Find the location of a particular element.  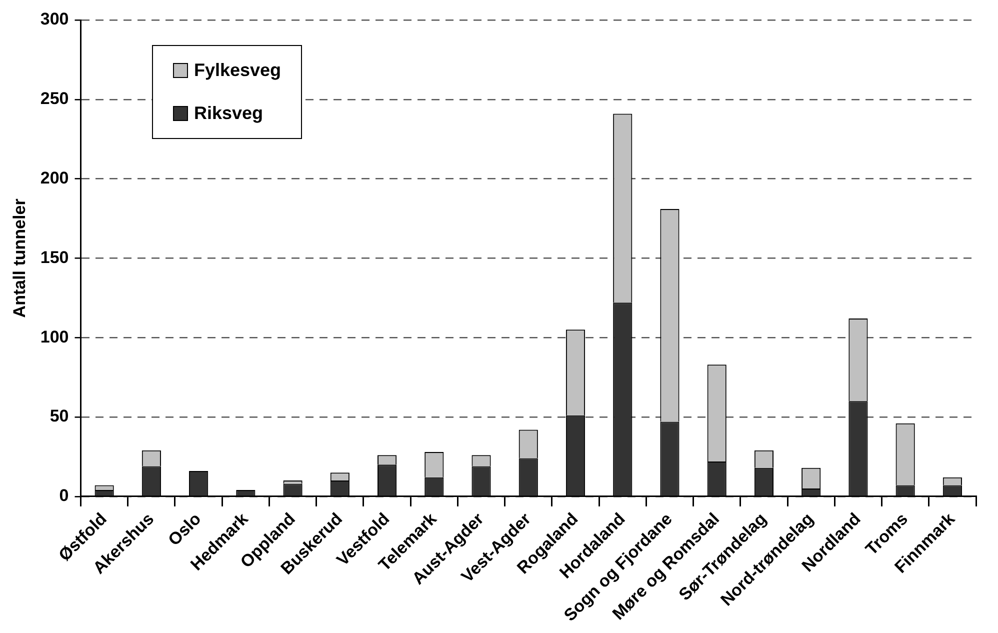

y-tick-label: 50 is located at coordinates (59, 416).